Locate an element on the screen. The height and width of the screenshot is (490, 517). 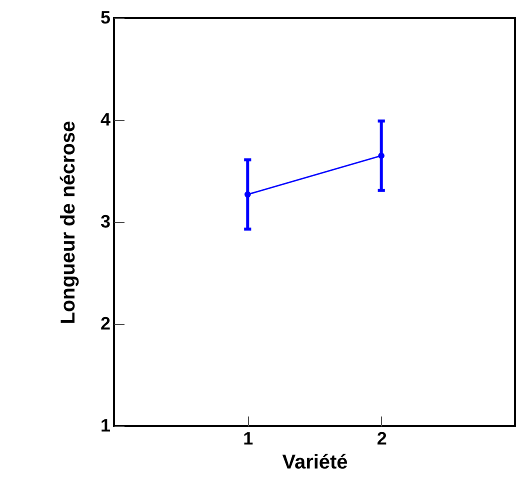
y-tick-label: 4 is located at coordinates (105, 120).